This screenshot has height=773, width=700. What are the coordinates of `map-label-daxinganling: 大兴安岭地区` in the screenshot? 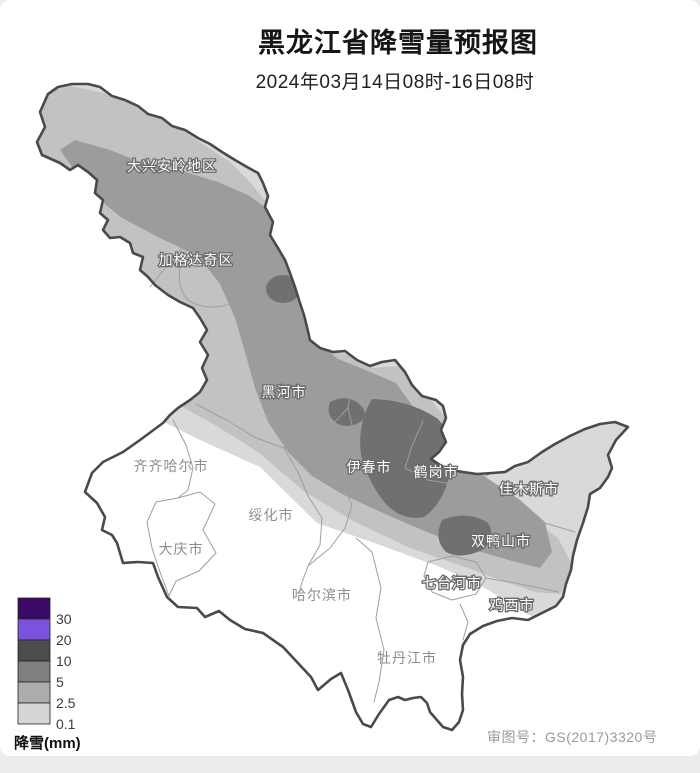 It's located at (172, 166).